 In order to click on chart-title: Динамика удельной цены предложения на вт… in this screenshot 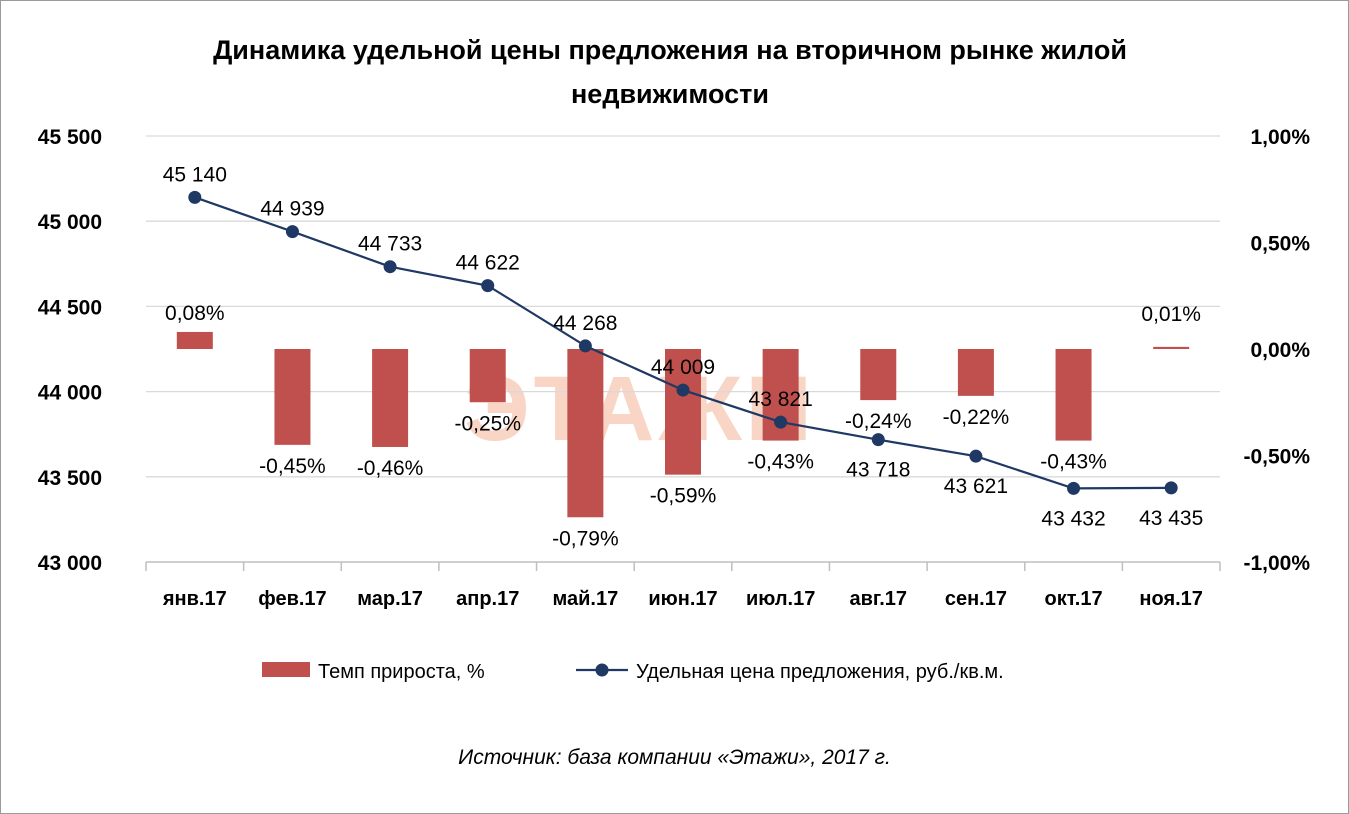, I will do `click(670, 72)`.